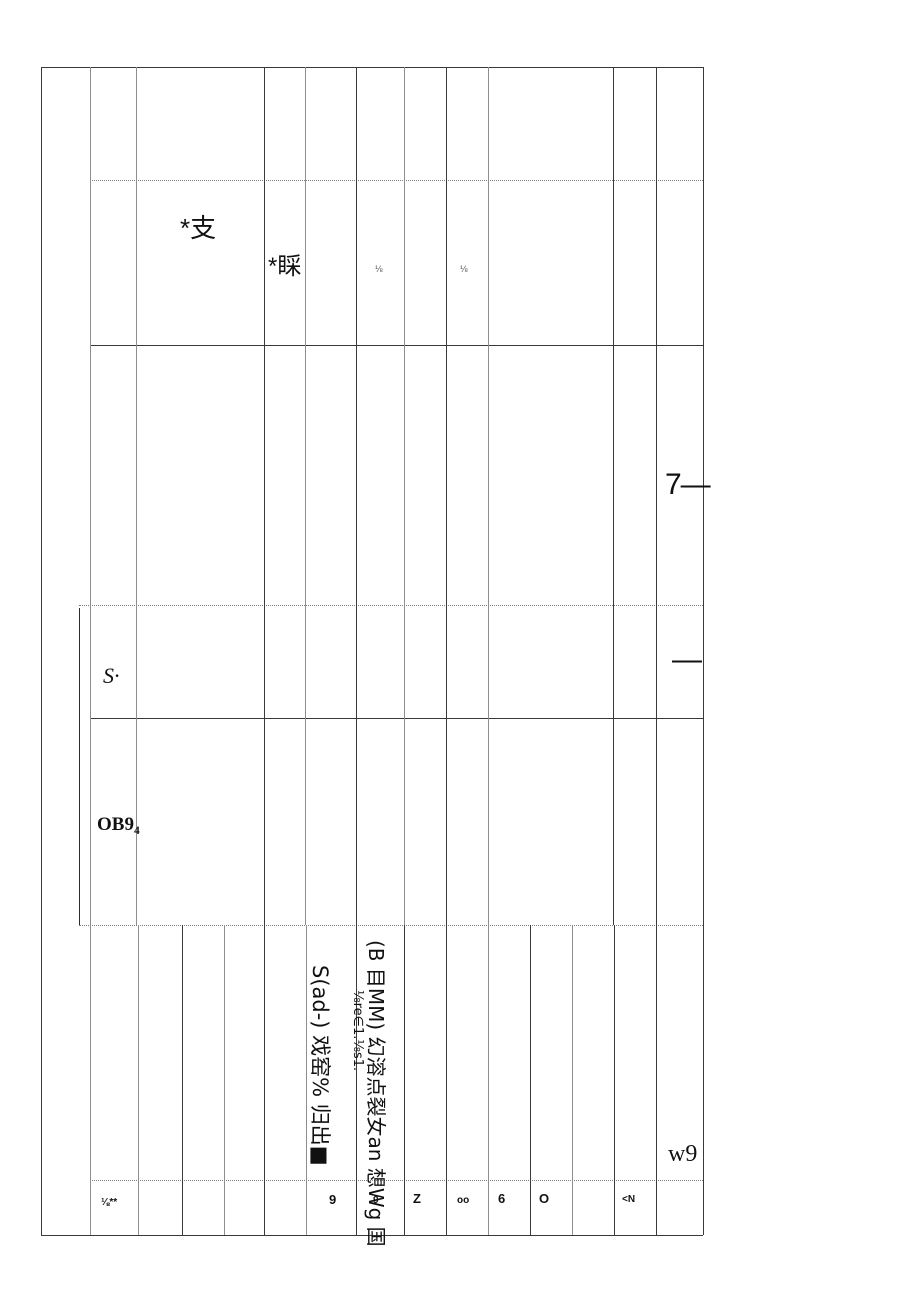  Describe the element at coordinates (683, 1154) in the screenshot. I see `cell-w9: w9` at that location.